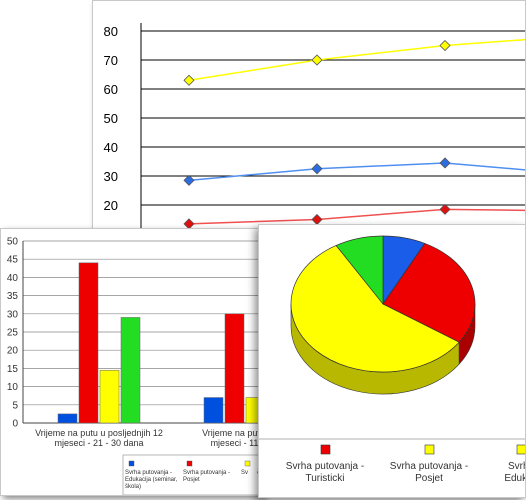  What do you see at coordinates (151, 480) in the screenshot?
I see `legend-label: Edukacija (seminar,` at bounding box center [151, 480].